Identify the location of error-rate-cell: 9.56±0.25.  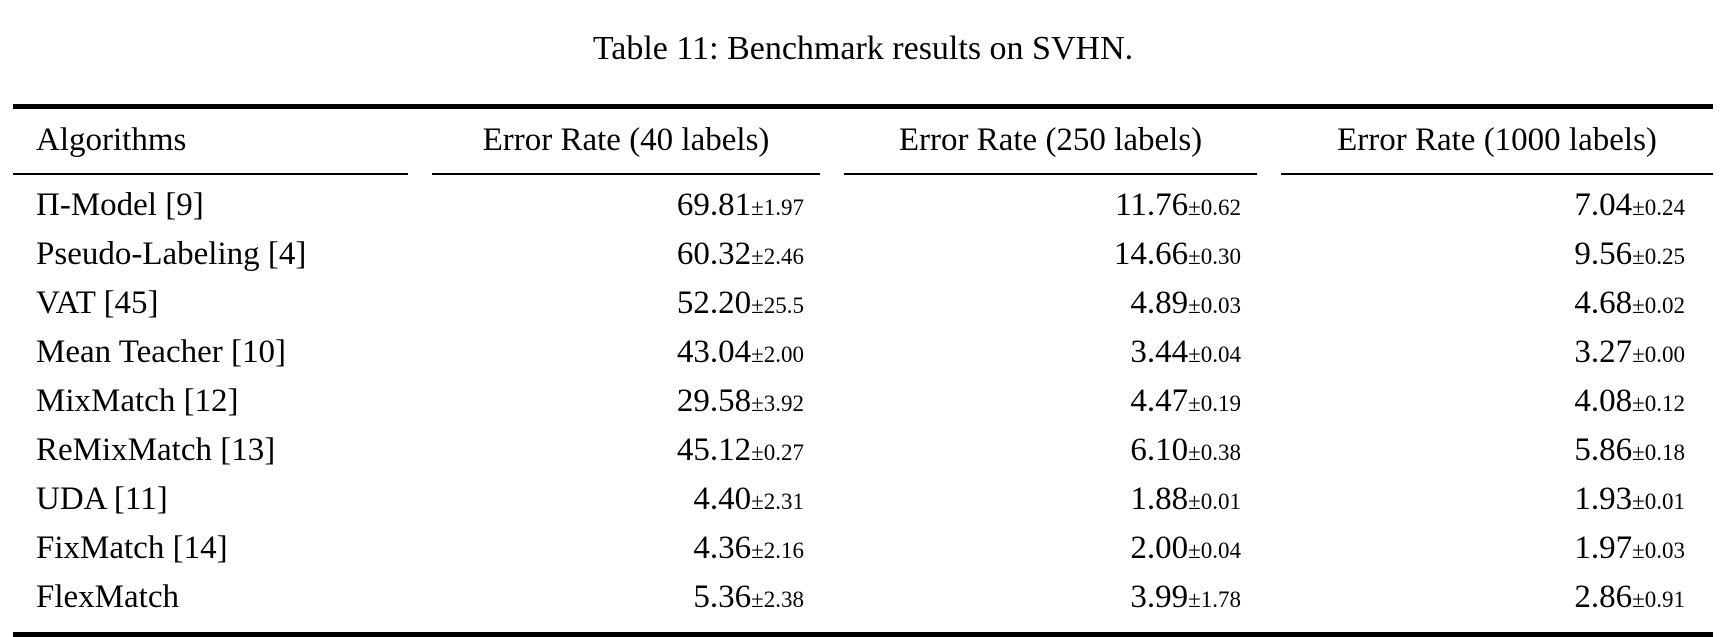
(1491, 255).